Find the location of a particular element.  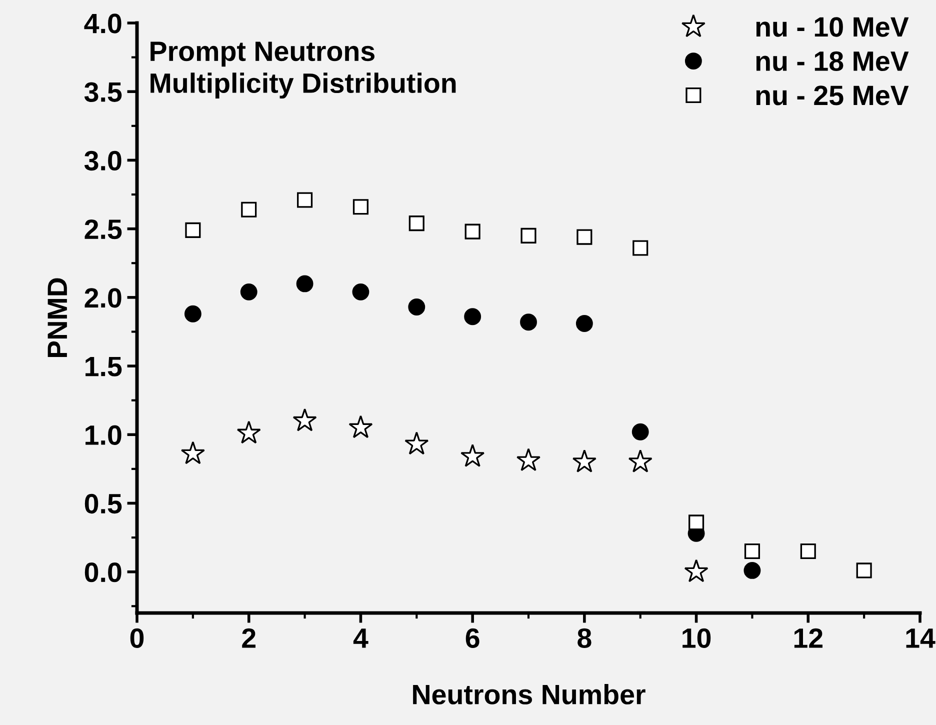

y-tick-label: 4.0 is located at coordinates (103, 24).